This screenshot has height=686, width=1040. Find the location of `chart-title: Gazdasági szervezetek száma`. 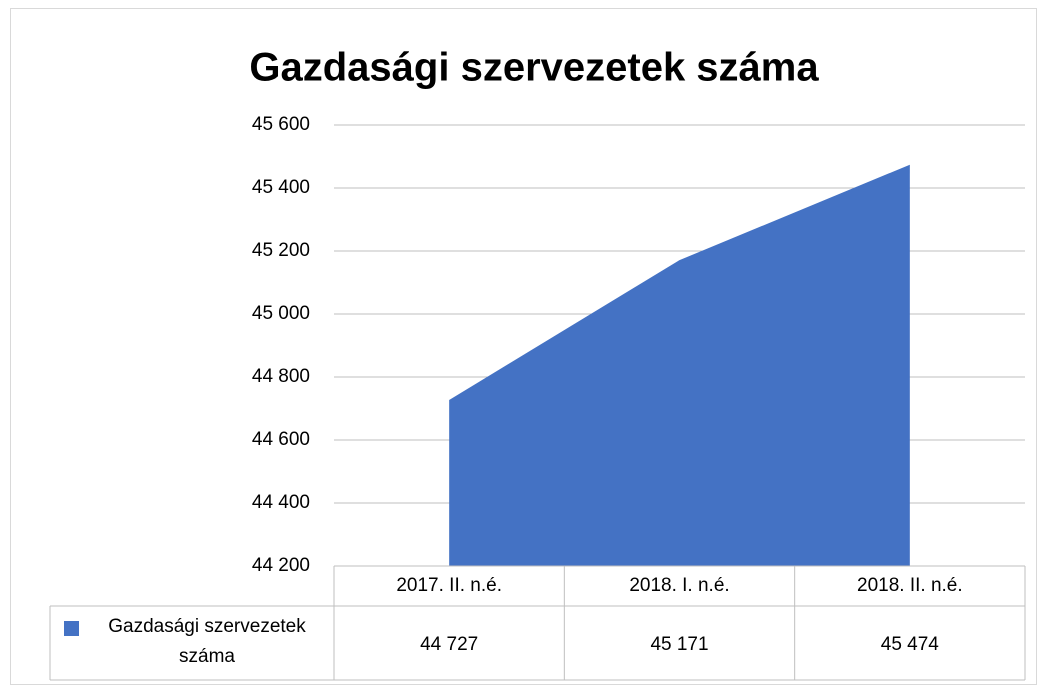

chart-title: Gazdasági szervezetek száma is located at coordinates (534, 68).